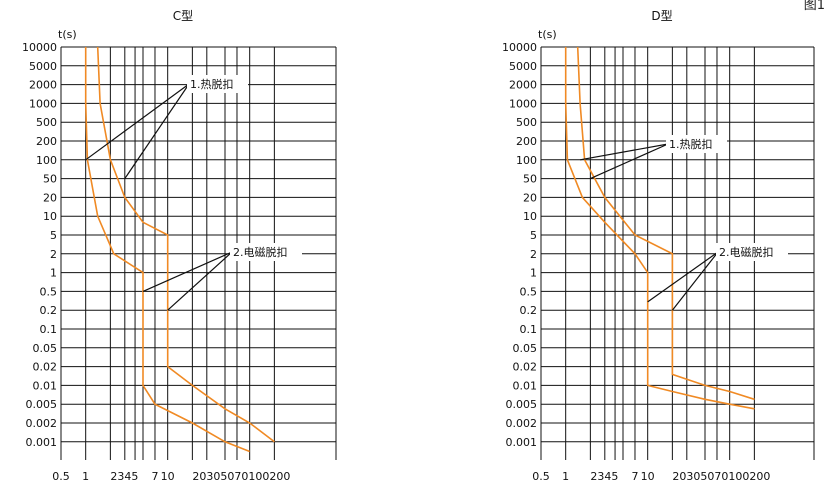 This screenshot has height=481, width=831. I want to click on figure-label: 图1, so click(814, 6).